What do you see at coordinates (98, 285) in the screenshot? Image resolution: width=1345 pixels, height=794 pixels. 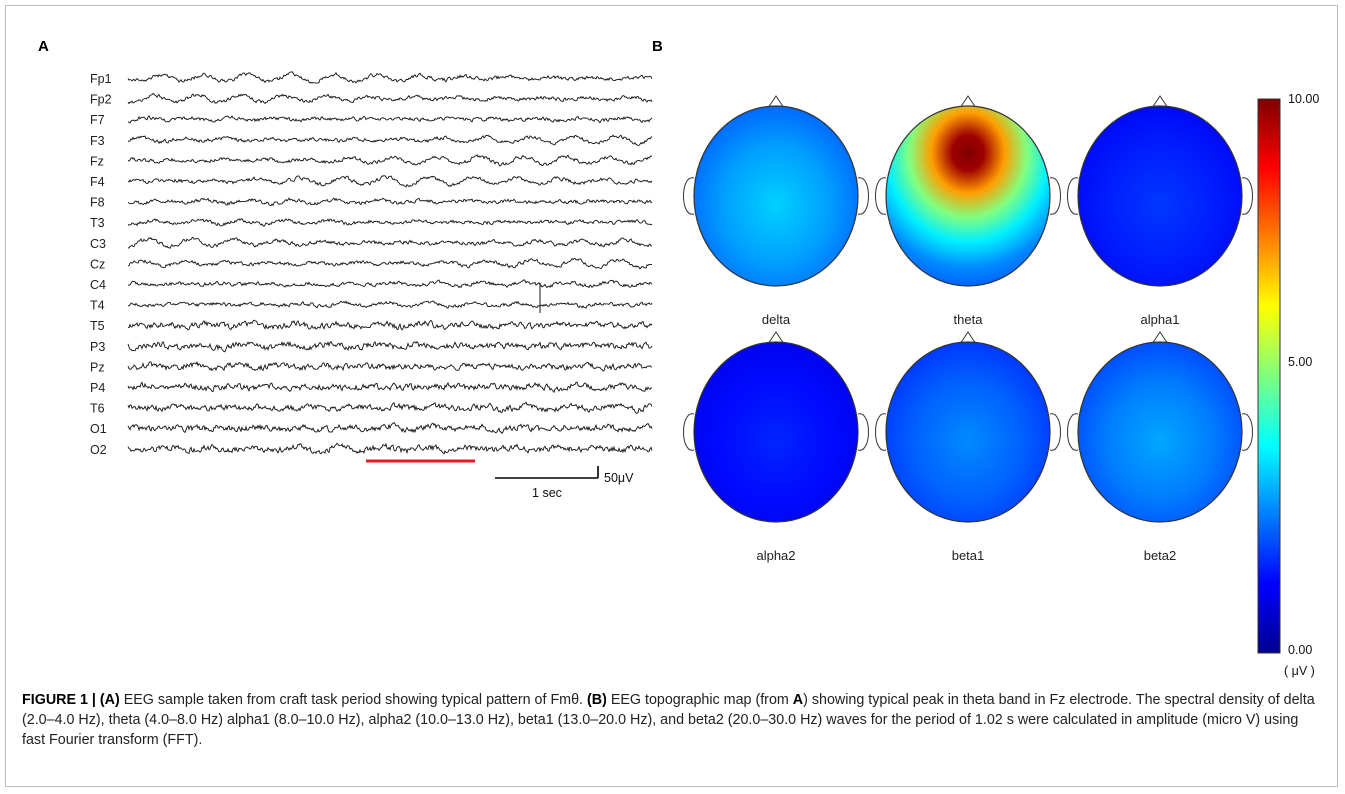 I see `channel-label-C4: C4` at bounding box center [98, 285].